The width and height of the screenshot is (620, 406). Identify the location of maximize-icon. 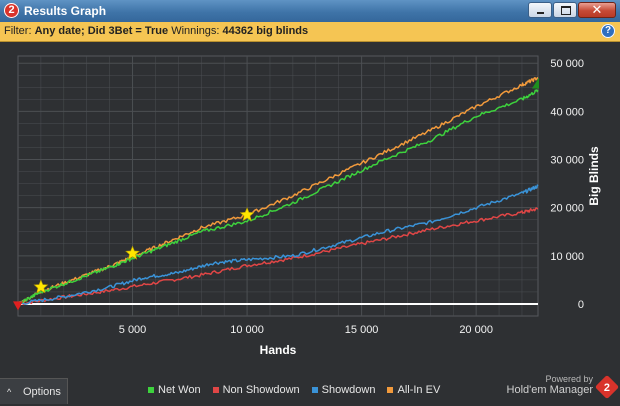
(566, 10).